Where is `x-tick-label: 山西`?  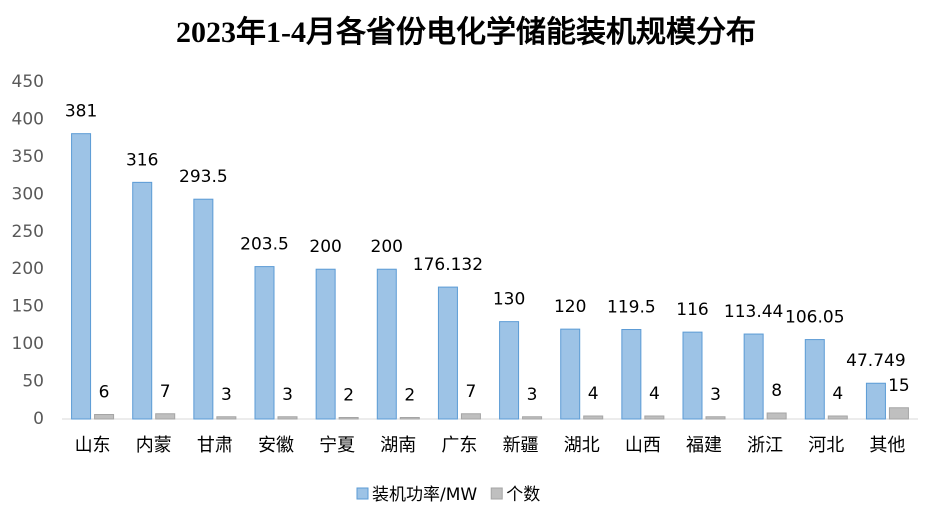
x-tick-label: 山西 is located at coordinates (643, 445).